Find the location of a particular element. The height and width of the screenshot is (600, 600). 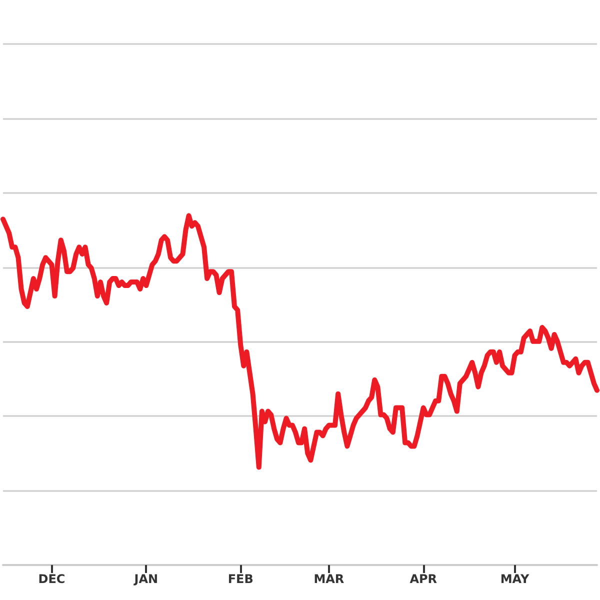

x-tick-label: MAR is located at coordinates (329, 579).